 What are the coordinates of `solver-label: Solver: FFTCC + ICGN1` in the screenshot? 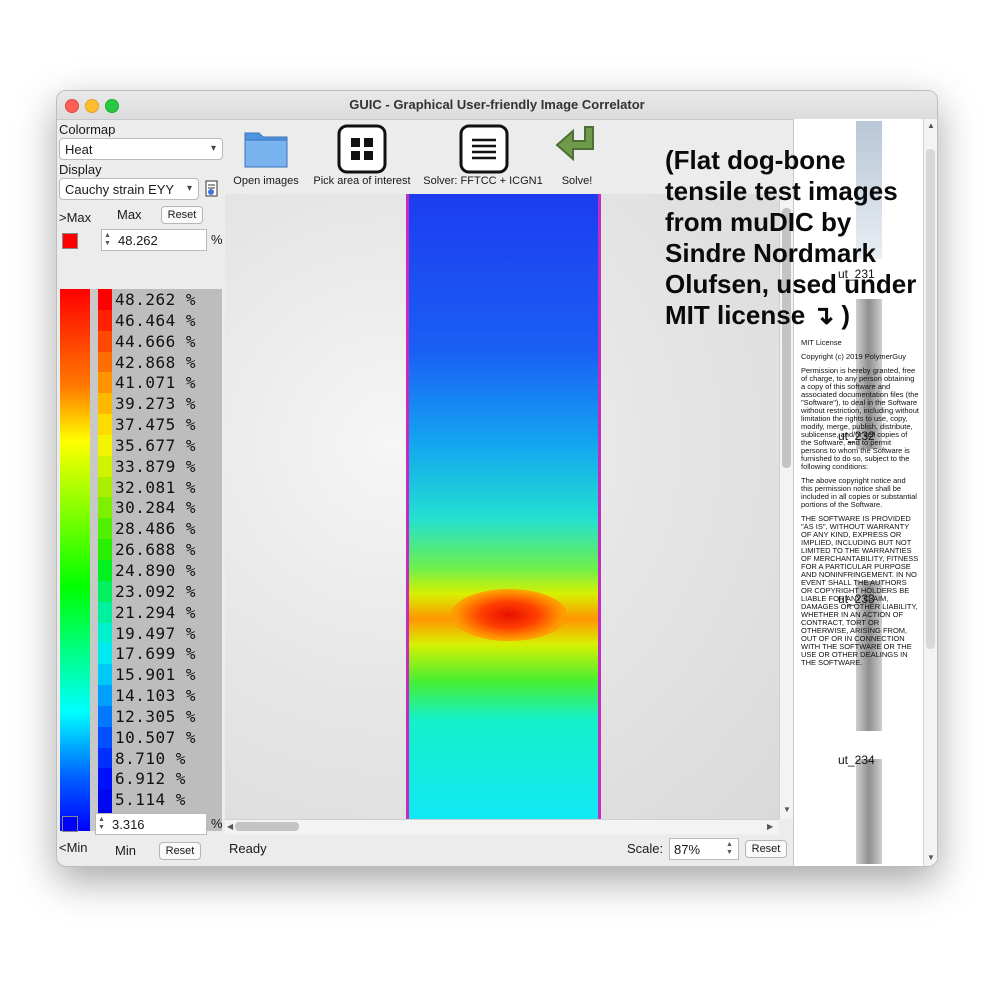 It's located at (483, 181).